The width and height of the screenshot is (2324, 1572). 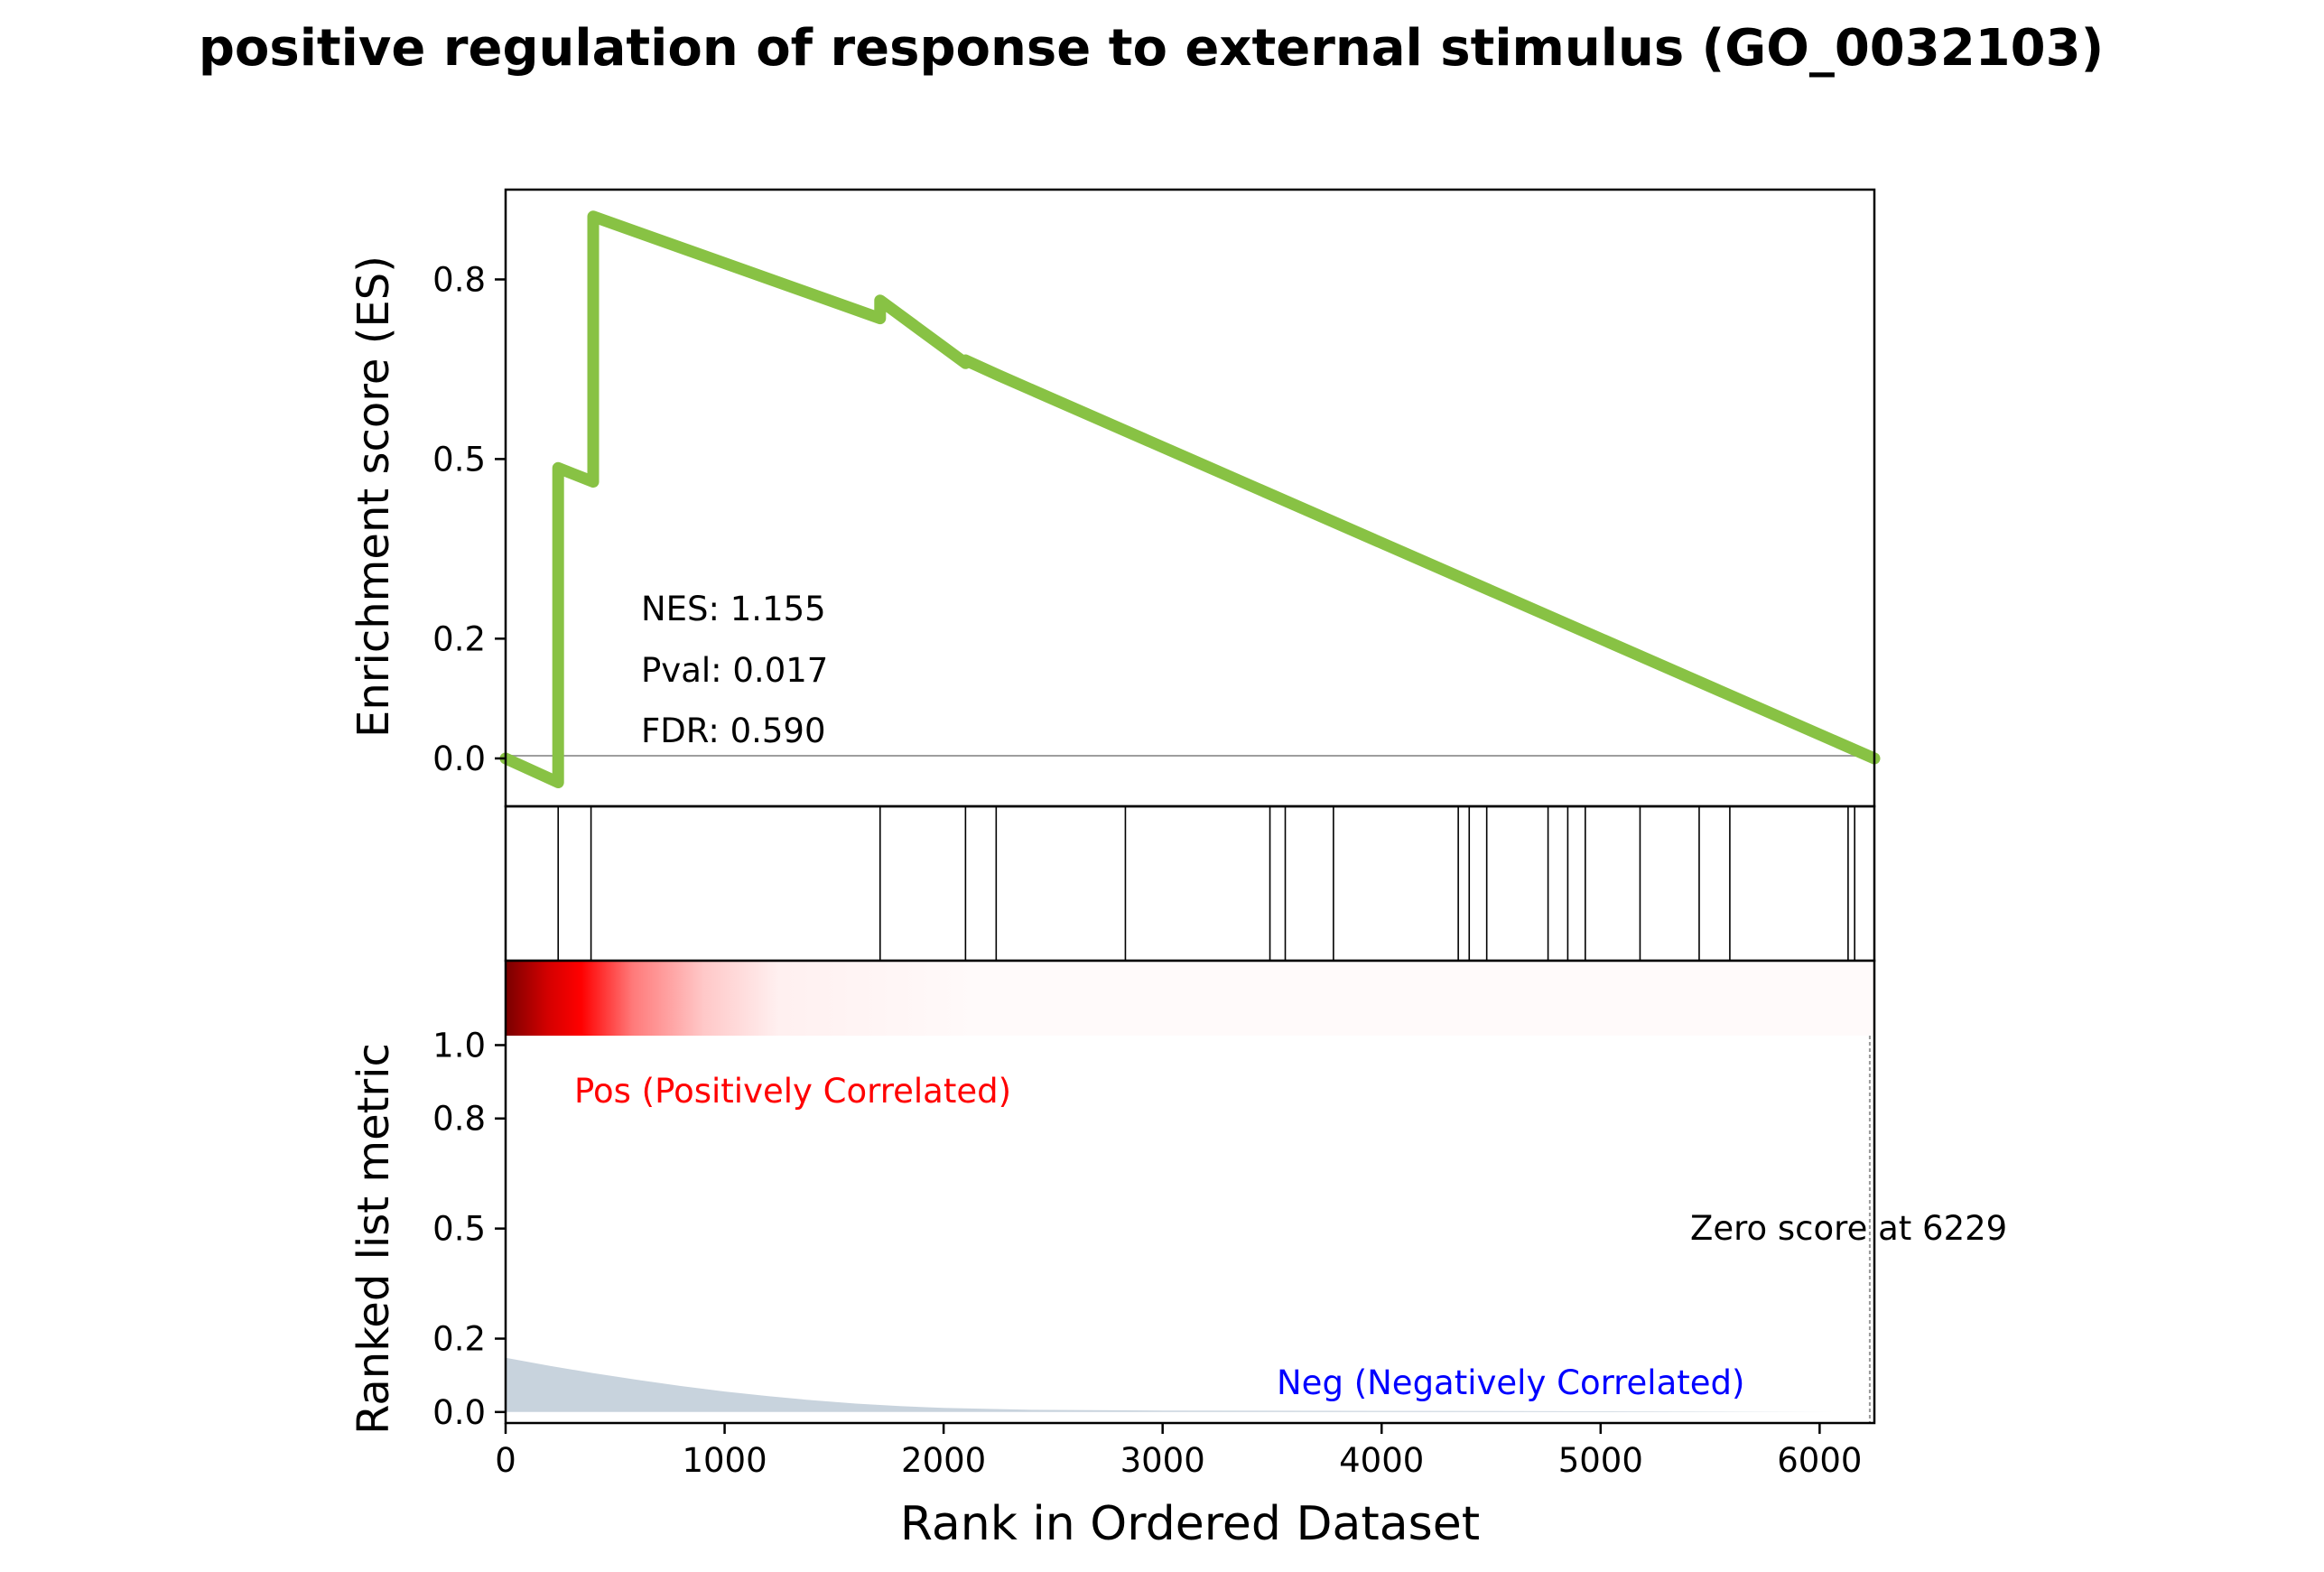 I want to click on nes-annotation: NES: 1.155, so click(x=733, y=609).